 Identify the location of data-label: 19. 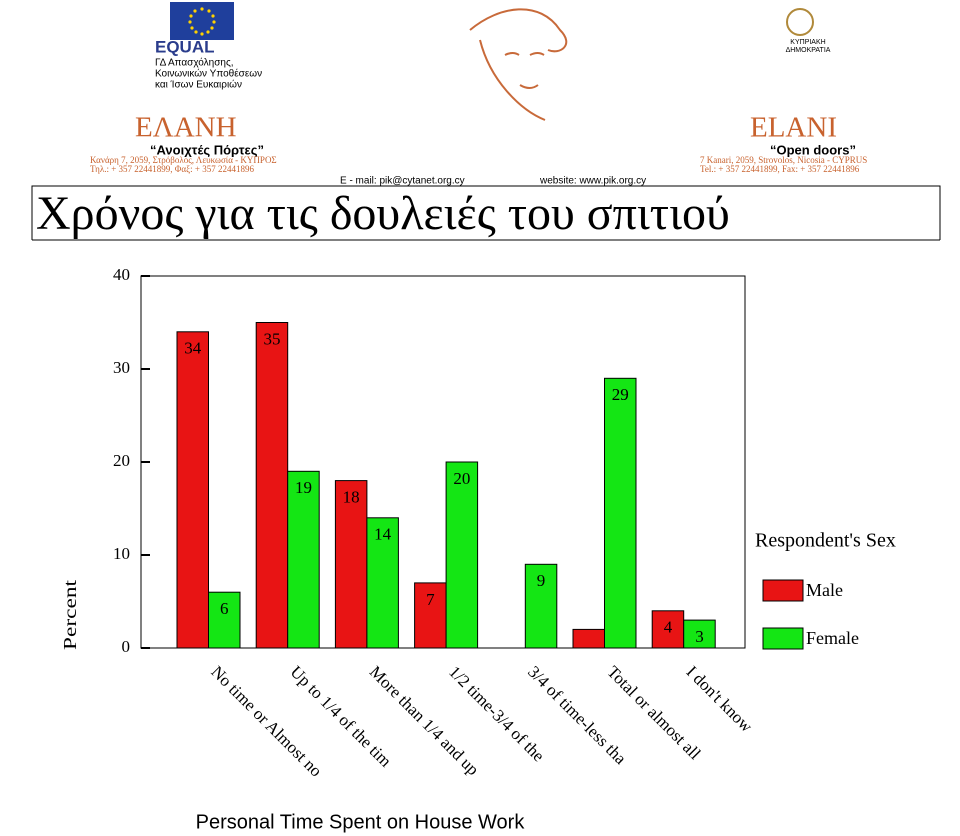
(303, 487).